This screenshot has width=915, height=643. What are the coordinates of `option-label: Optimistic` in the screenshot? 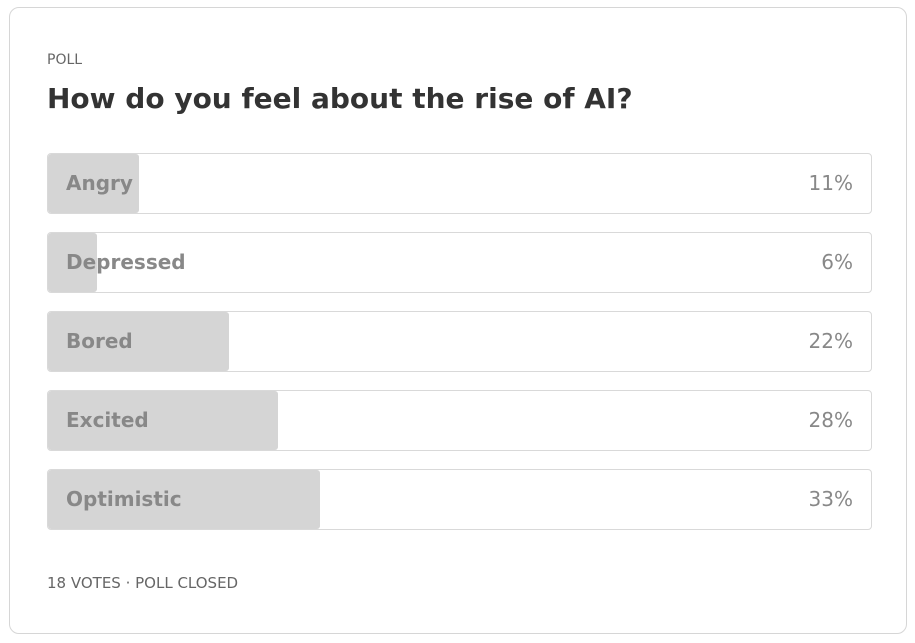 It's located at (124, 499).